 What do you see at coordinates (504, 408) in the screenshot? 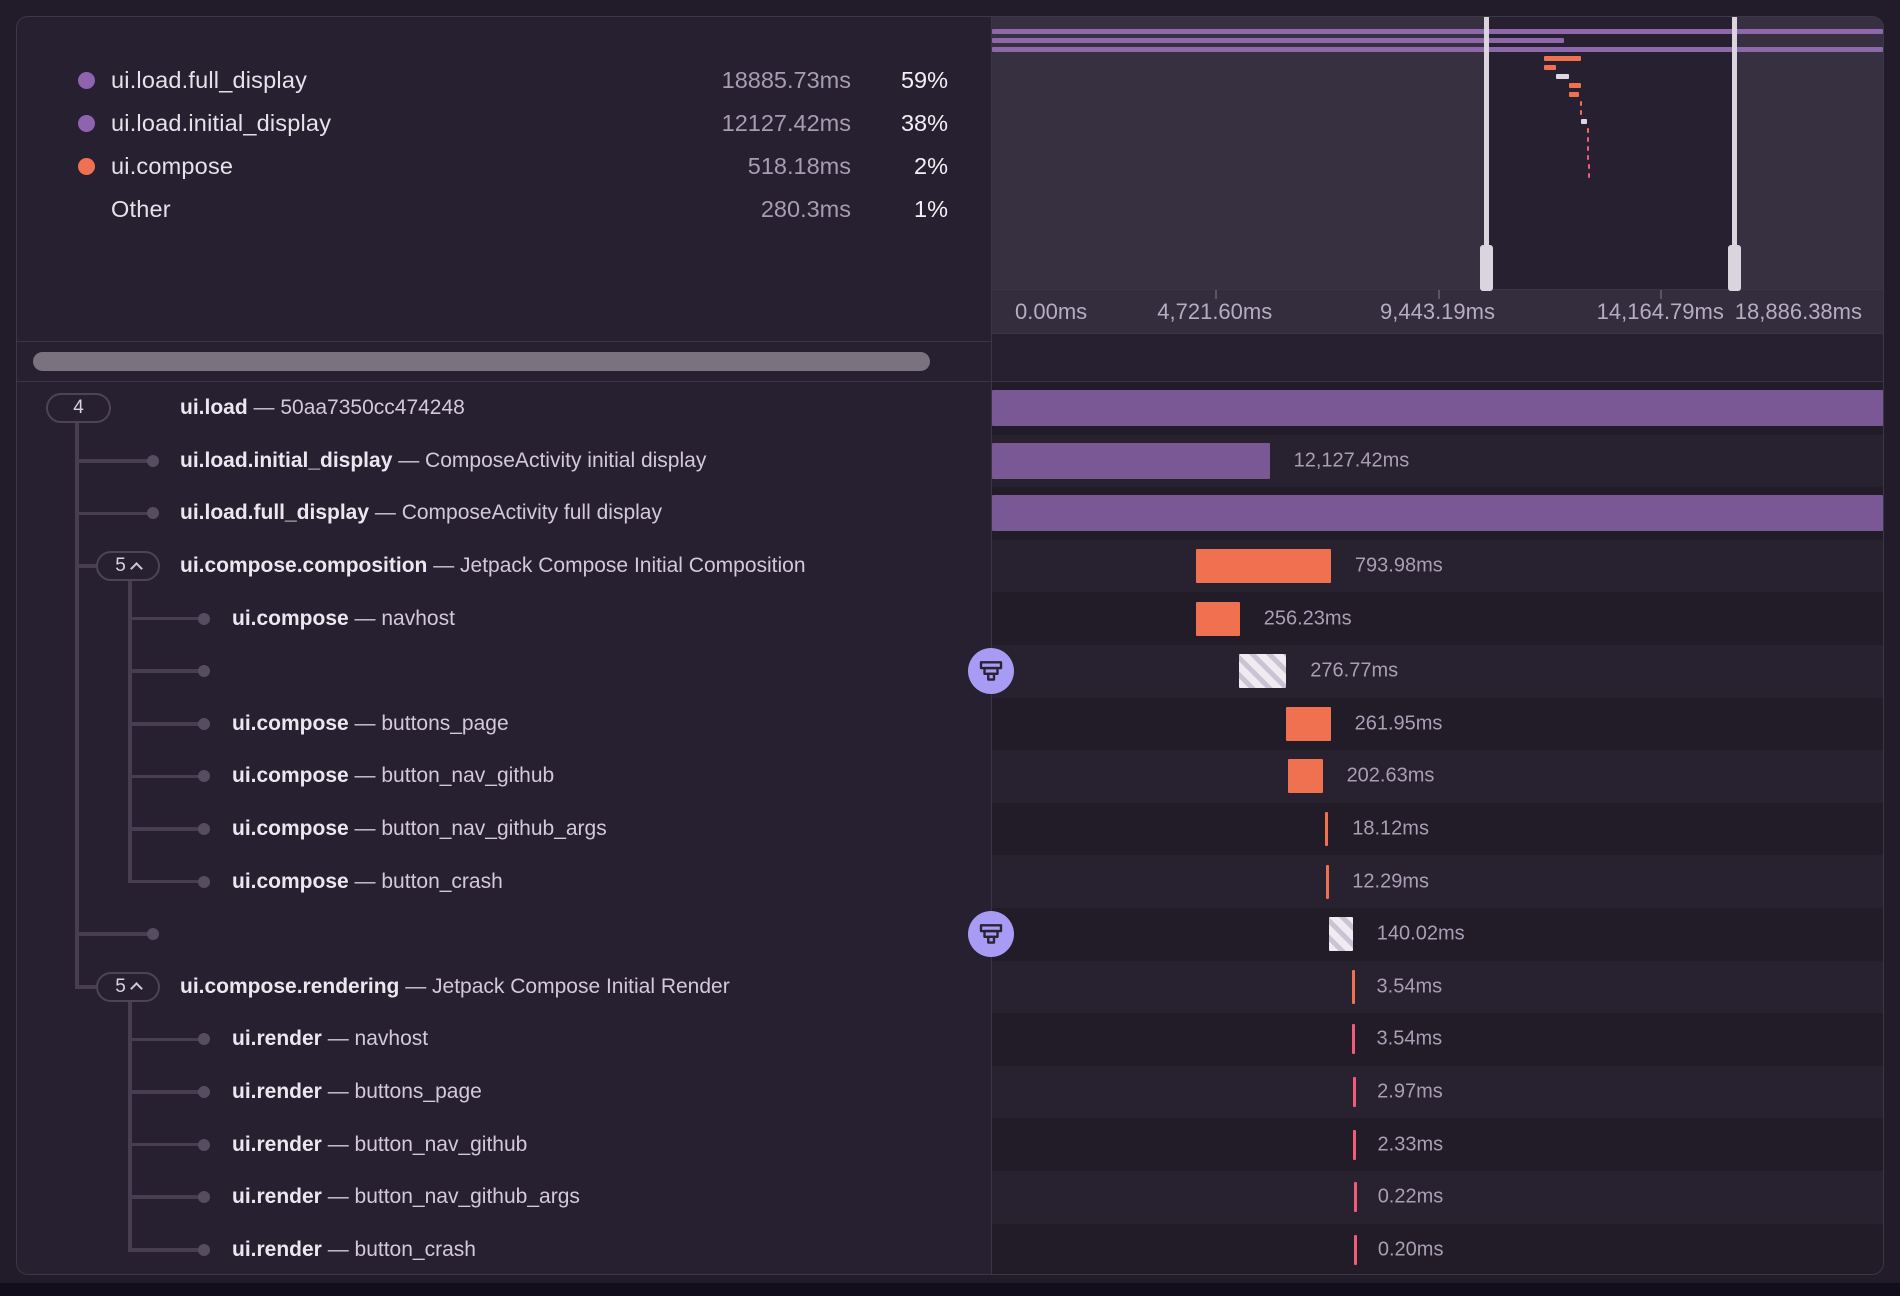
I see `span-tree-cell: 4 ui.load — 50aa7350cc474248` at bounding box center [504, 408].